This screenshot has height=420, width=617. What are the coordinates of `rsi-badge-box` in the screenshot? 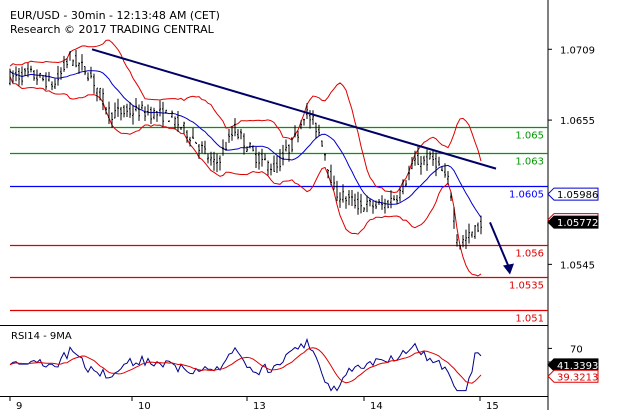 It's located at (573, 376).